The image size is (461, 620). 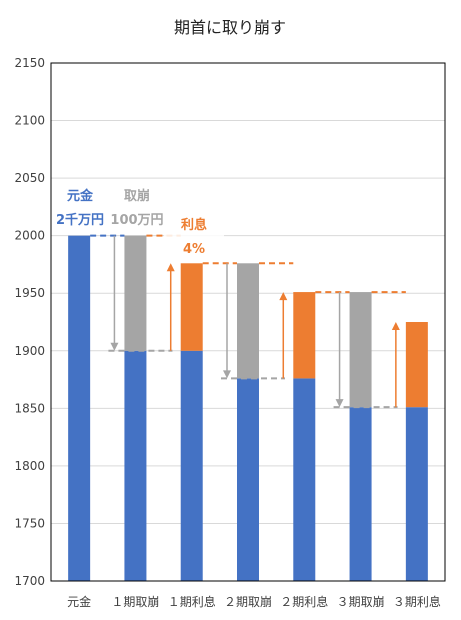 What do you see at coordinates (29, 581) in the screenshot?
I see `y-tick-label: 1700` at bounding box center [29, 581].